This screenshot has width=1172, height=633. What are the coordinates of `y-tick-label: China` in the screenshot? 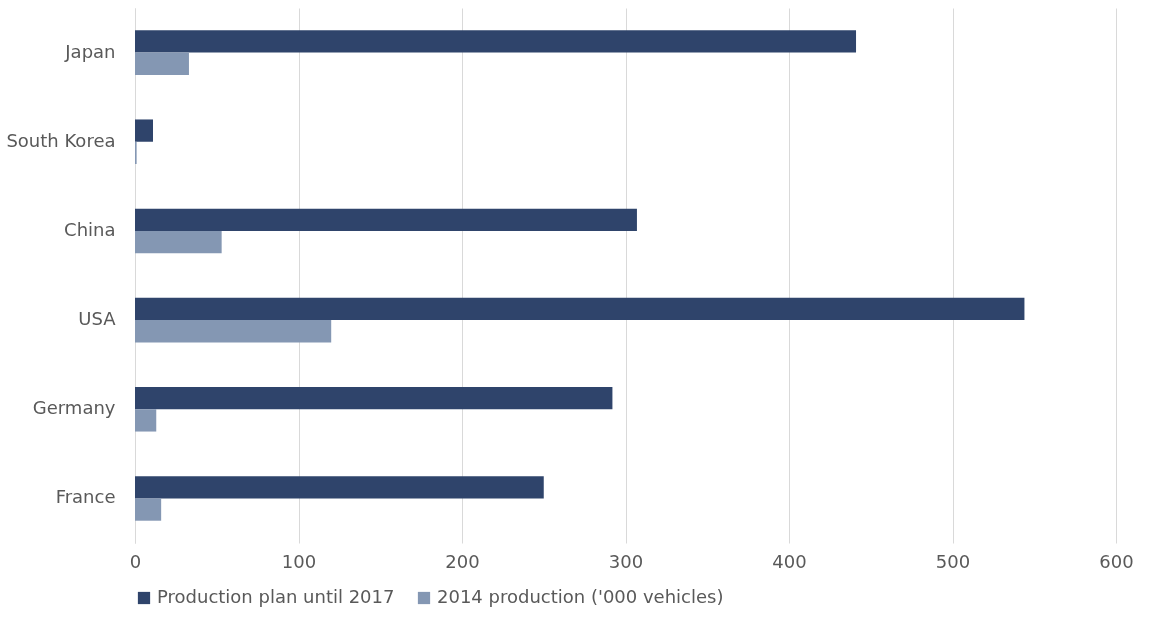 It's located at (90, 229).